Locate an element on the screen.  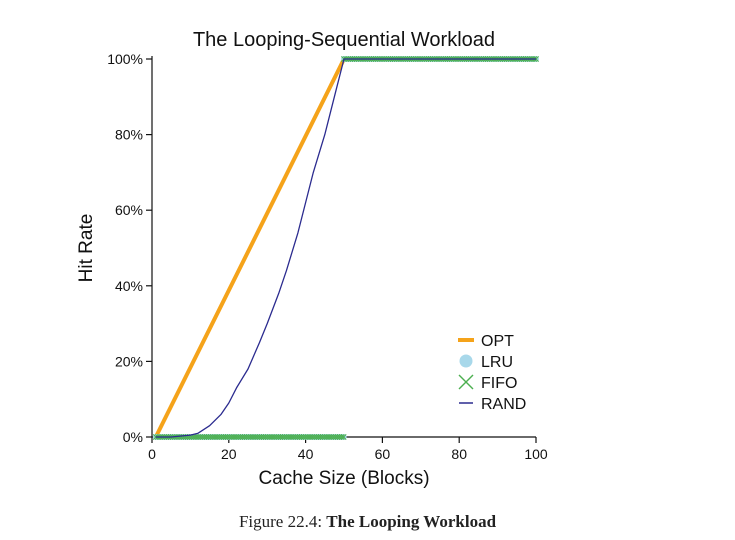
x-axis-ticks: 0 20 40 60 80 100 is located at coordinates (348, 449).